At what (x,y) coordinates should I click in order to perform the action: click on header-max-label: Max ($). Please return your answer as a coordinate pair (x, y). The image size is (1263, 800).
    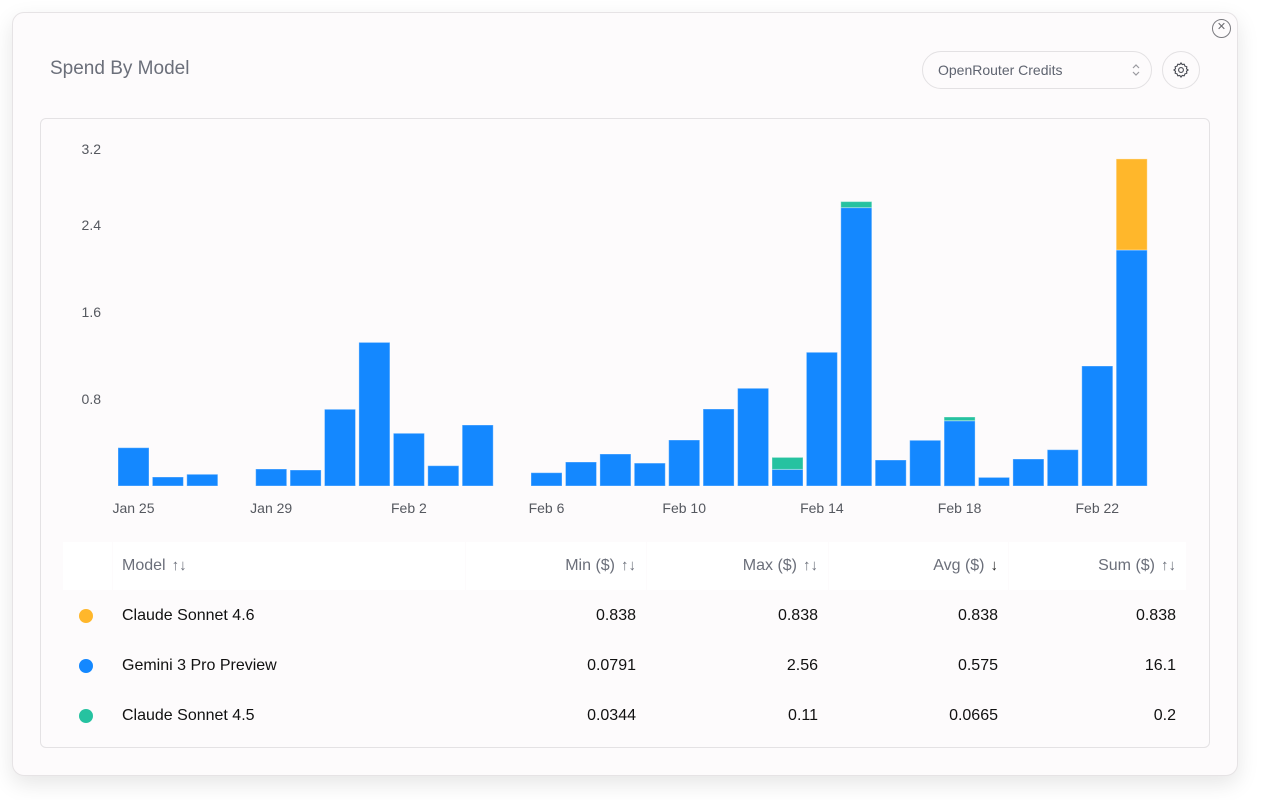
    Looking at the image, I should click on (769, 565).